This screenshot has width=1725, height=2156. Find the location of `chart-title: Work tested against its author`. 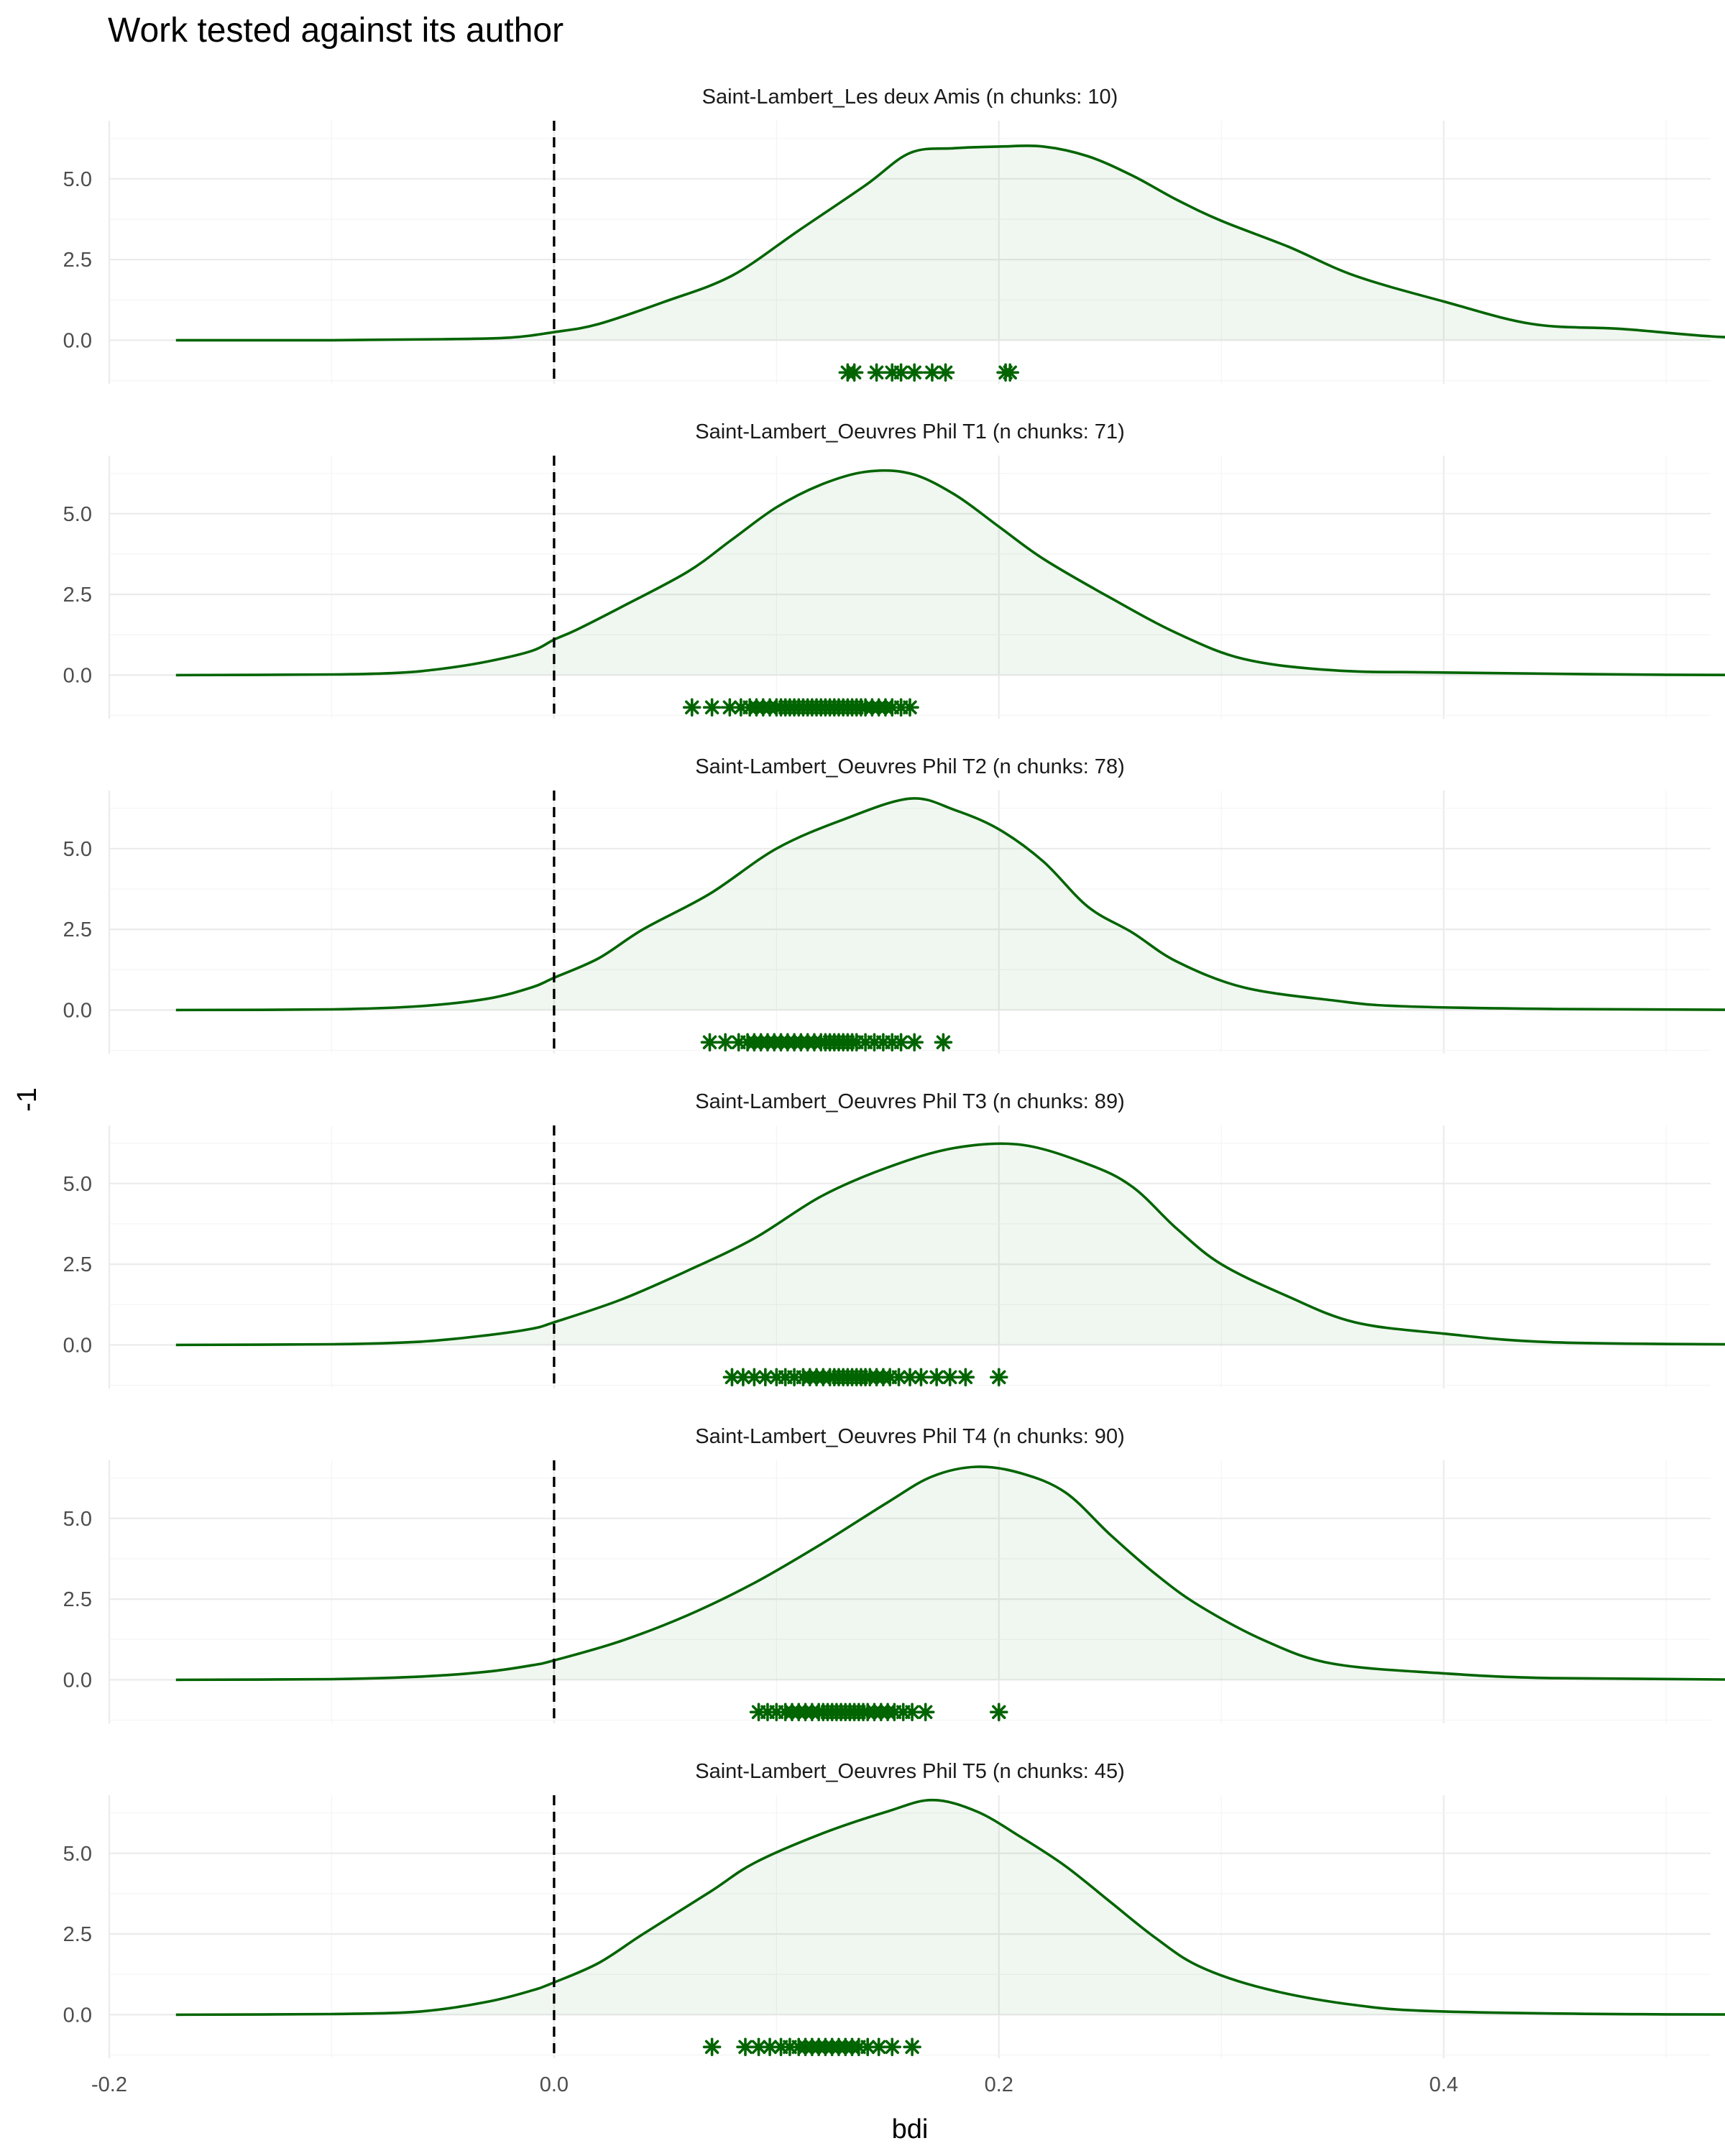

chart-title: Work tested against its author is located at coordinates (336, 31).